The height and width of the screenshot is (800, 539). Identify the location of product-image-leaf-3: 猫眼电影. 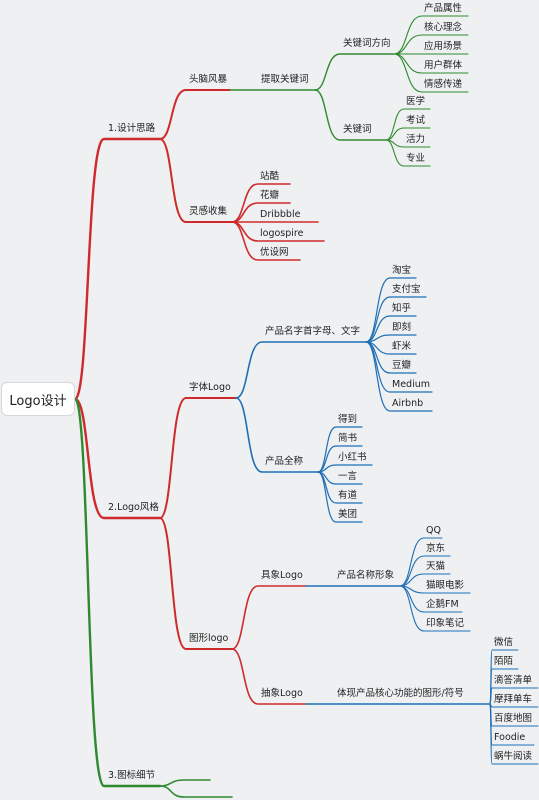
(445, 585).